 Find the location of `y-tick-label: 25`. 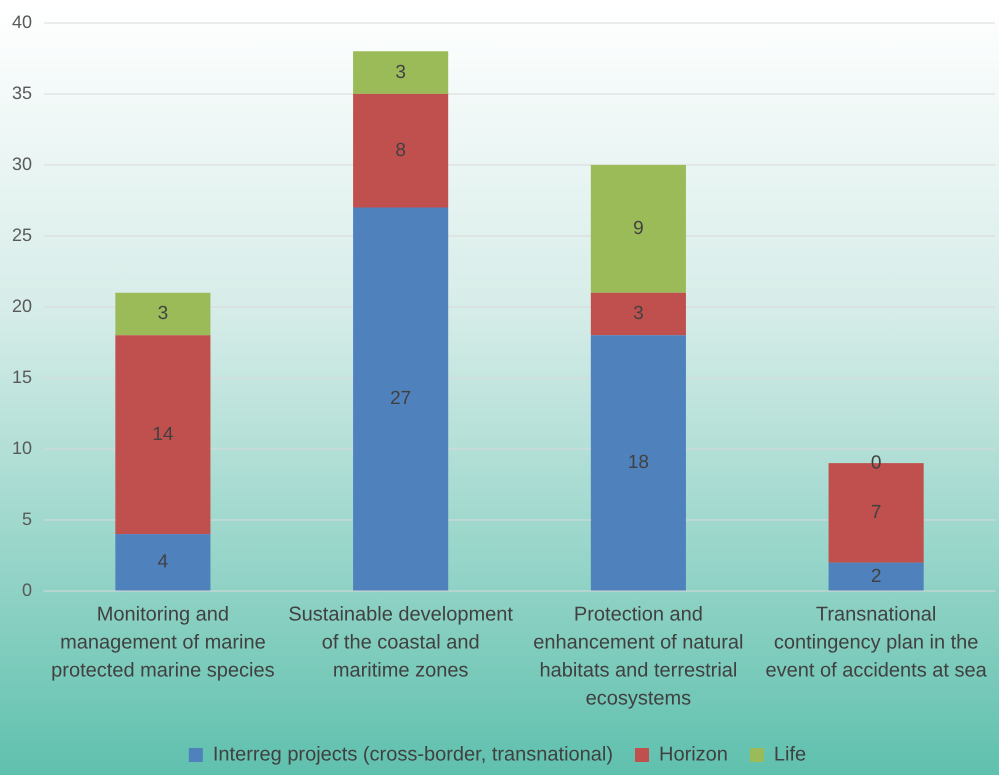

y-tick-label: 25 is located at coordinates (22, 234).